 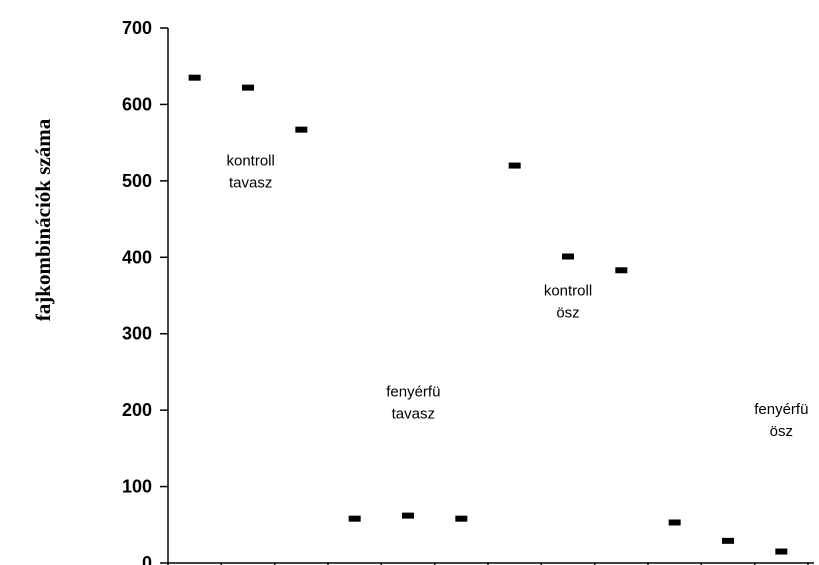 What do you see at coordinates (137, 181) in the screenshot?
I see `y-tick-label: 500` at bounding box center [137, 181].